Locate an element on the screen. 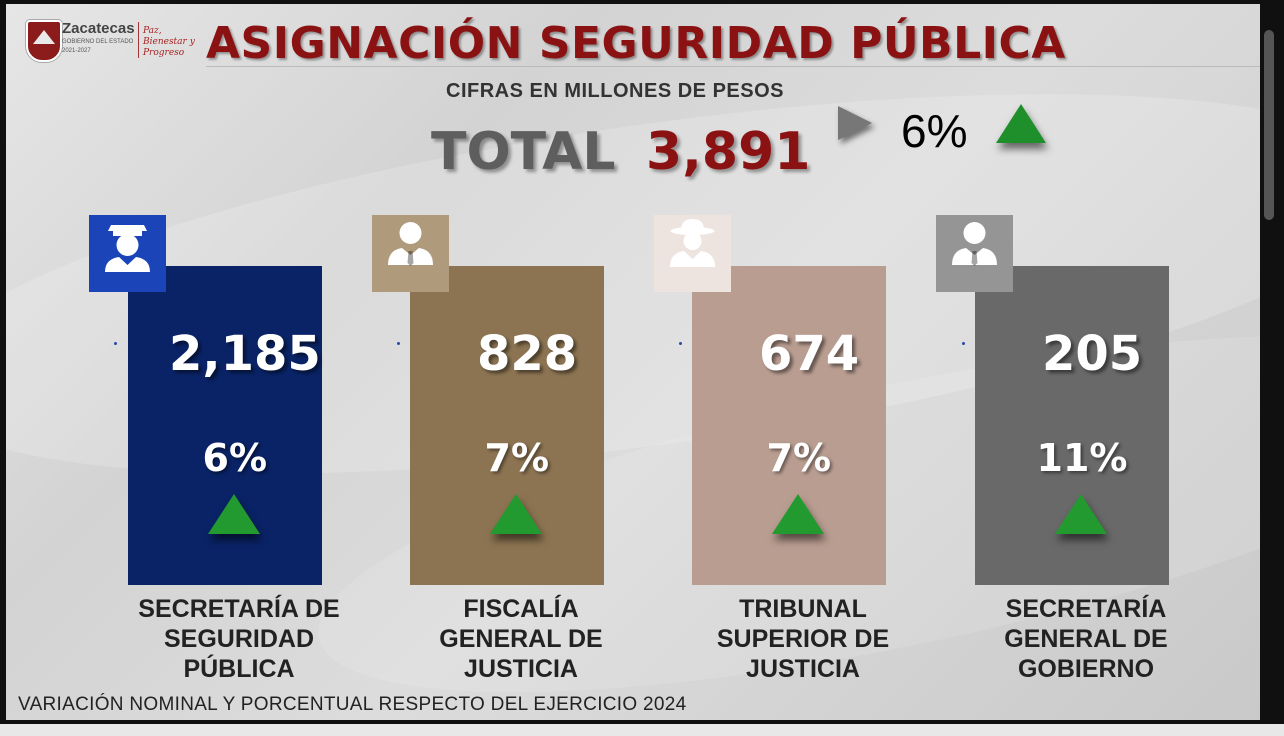 Image resolution: width=1284 pixels, height=736 pixels. logo-name: Zacatecas is located at coordinates (98, 28).